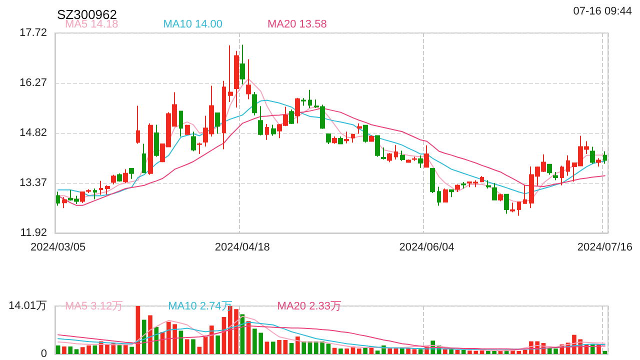 Image resolution: width=640 pixels, height=360 pixels. What do you see at coordinates (33, 133) in the screenshot?
I see `y-tick-label: 14.82` at bounding box center [33, 133].